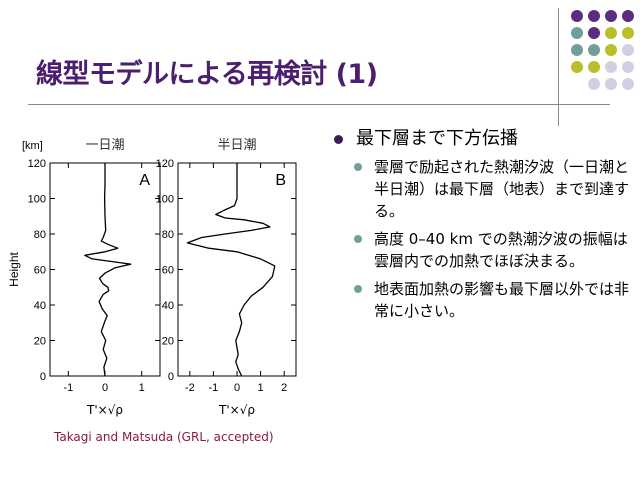  What do you see at coordinates (164, 437) in the screenshot?
I see `citation: Takagi and Matsuda (GRL, accepted)` at bounding box center [164, 437].